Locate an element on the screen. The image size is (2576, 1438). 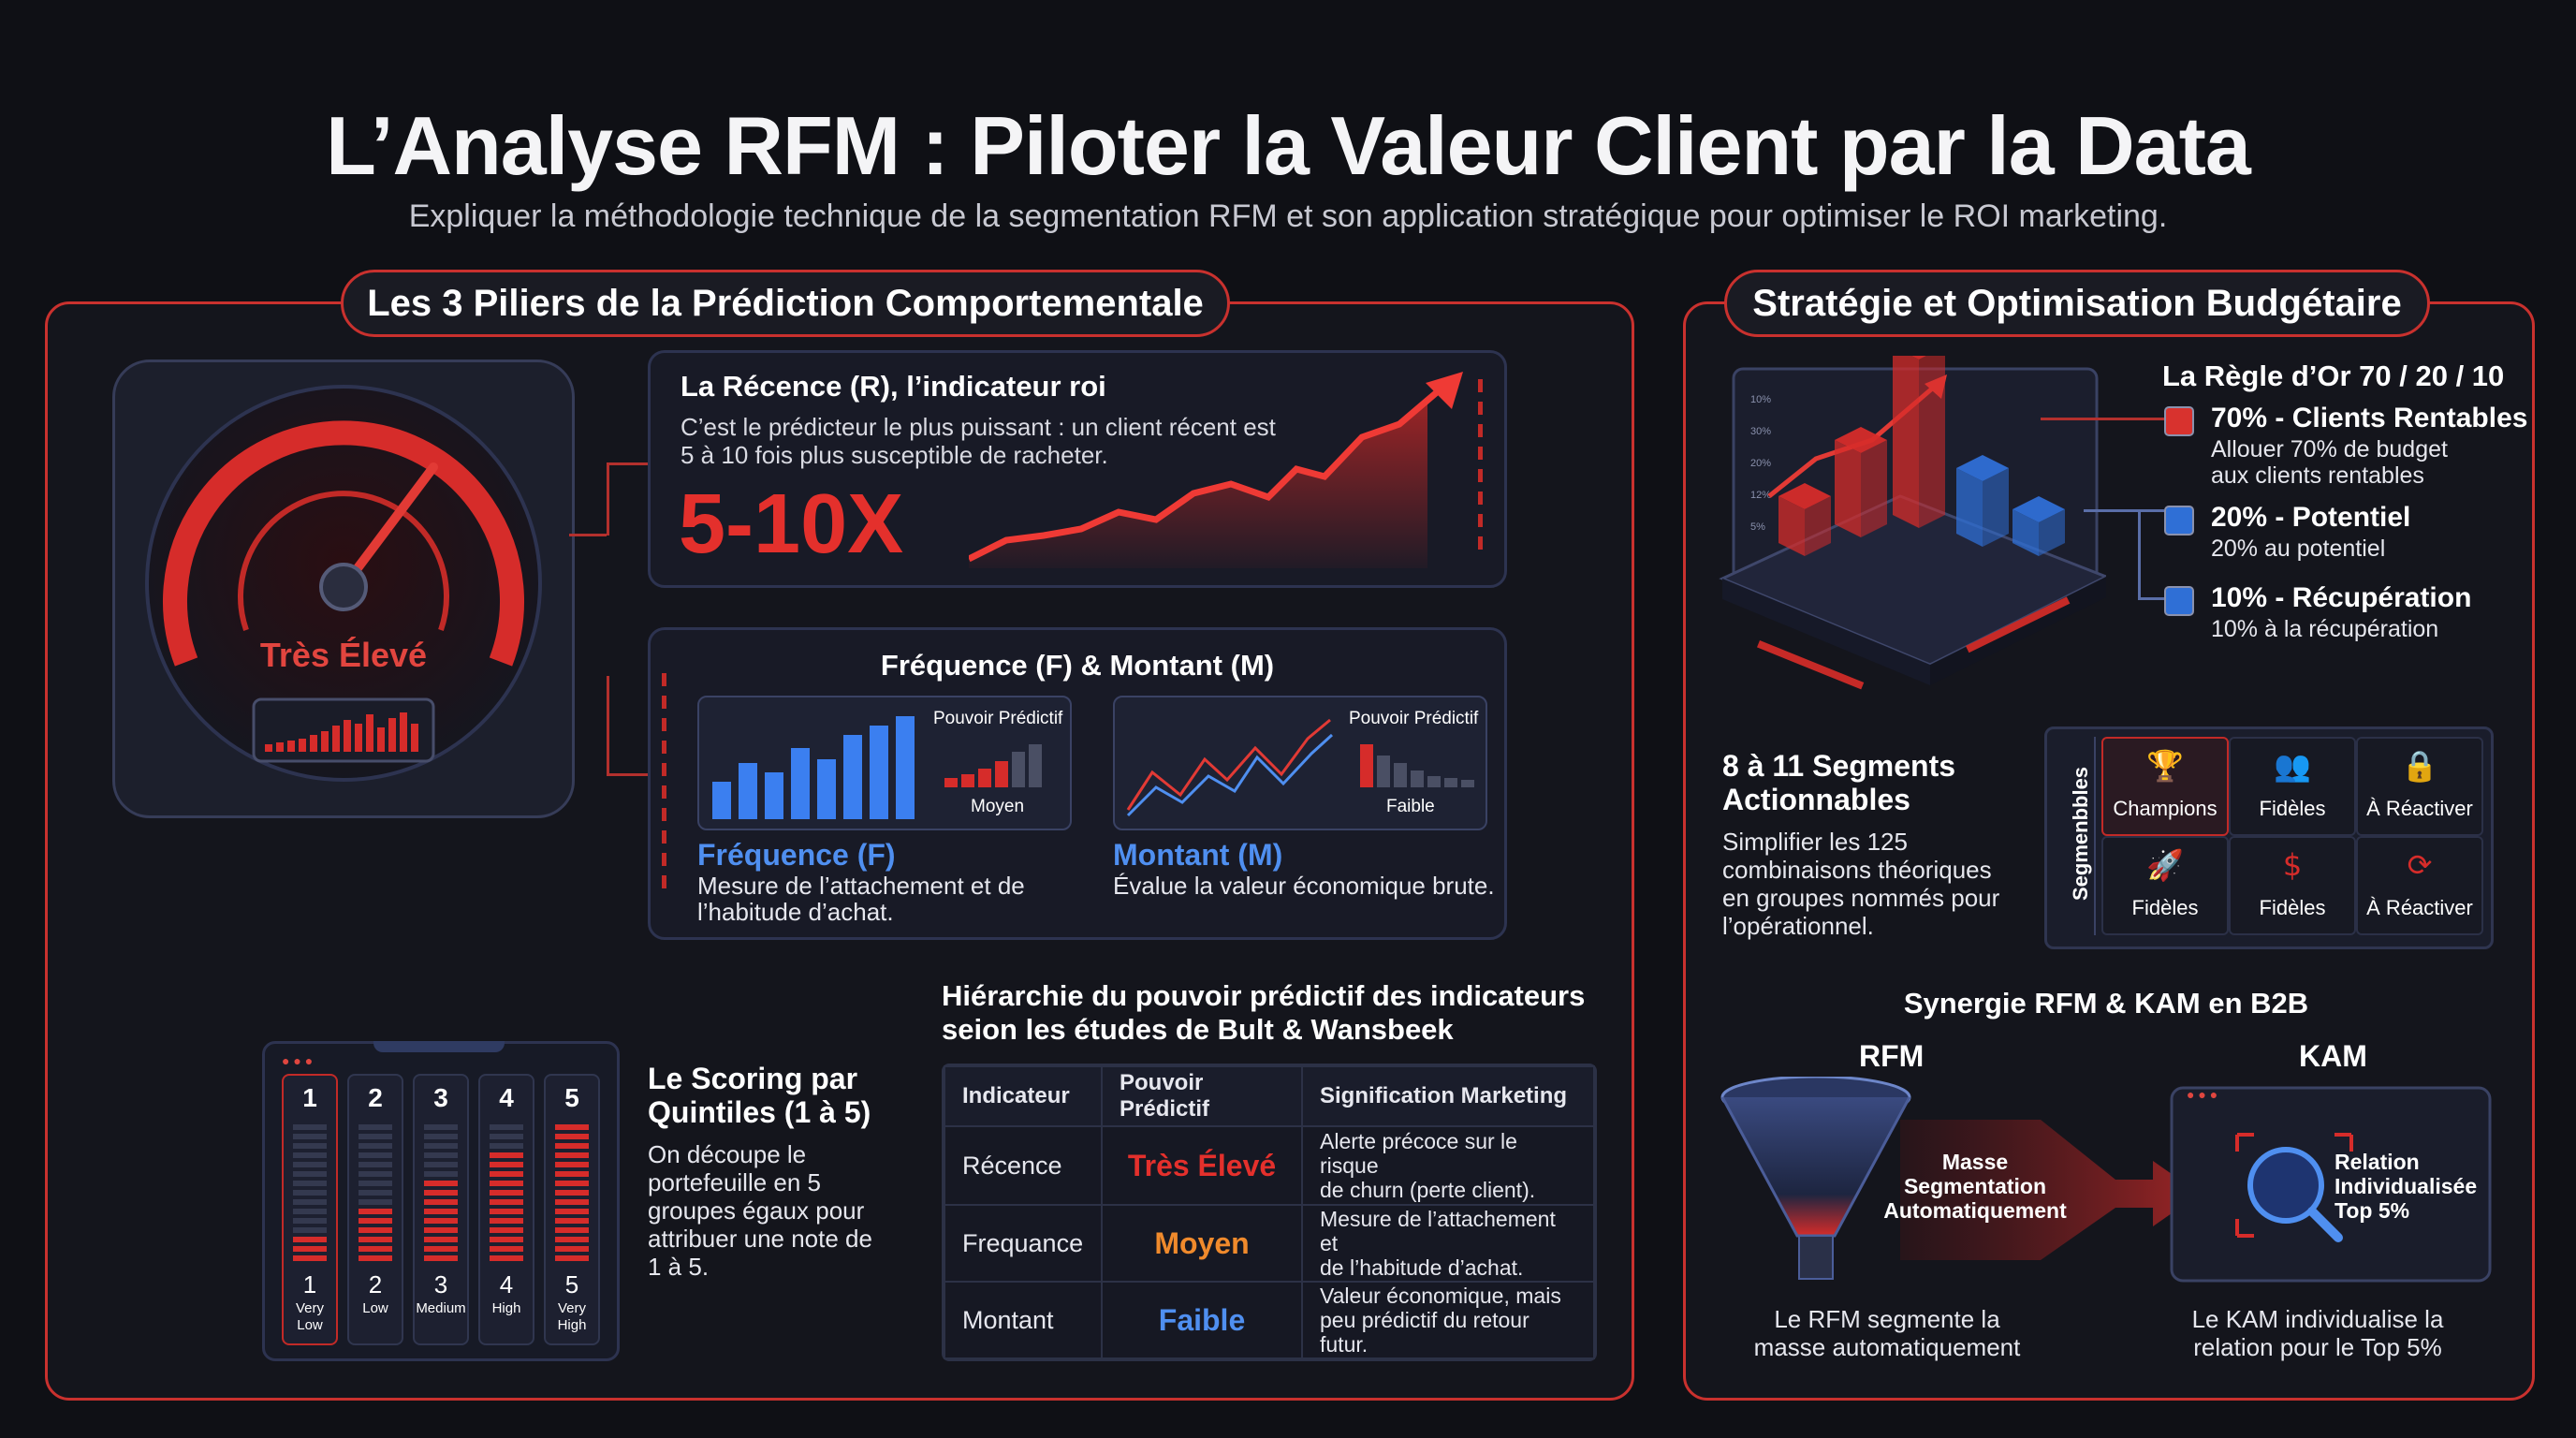
chart-tick-label: 12% is located at coordinates (1760, 495).